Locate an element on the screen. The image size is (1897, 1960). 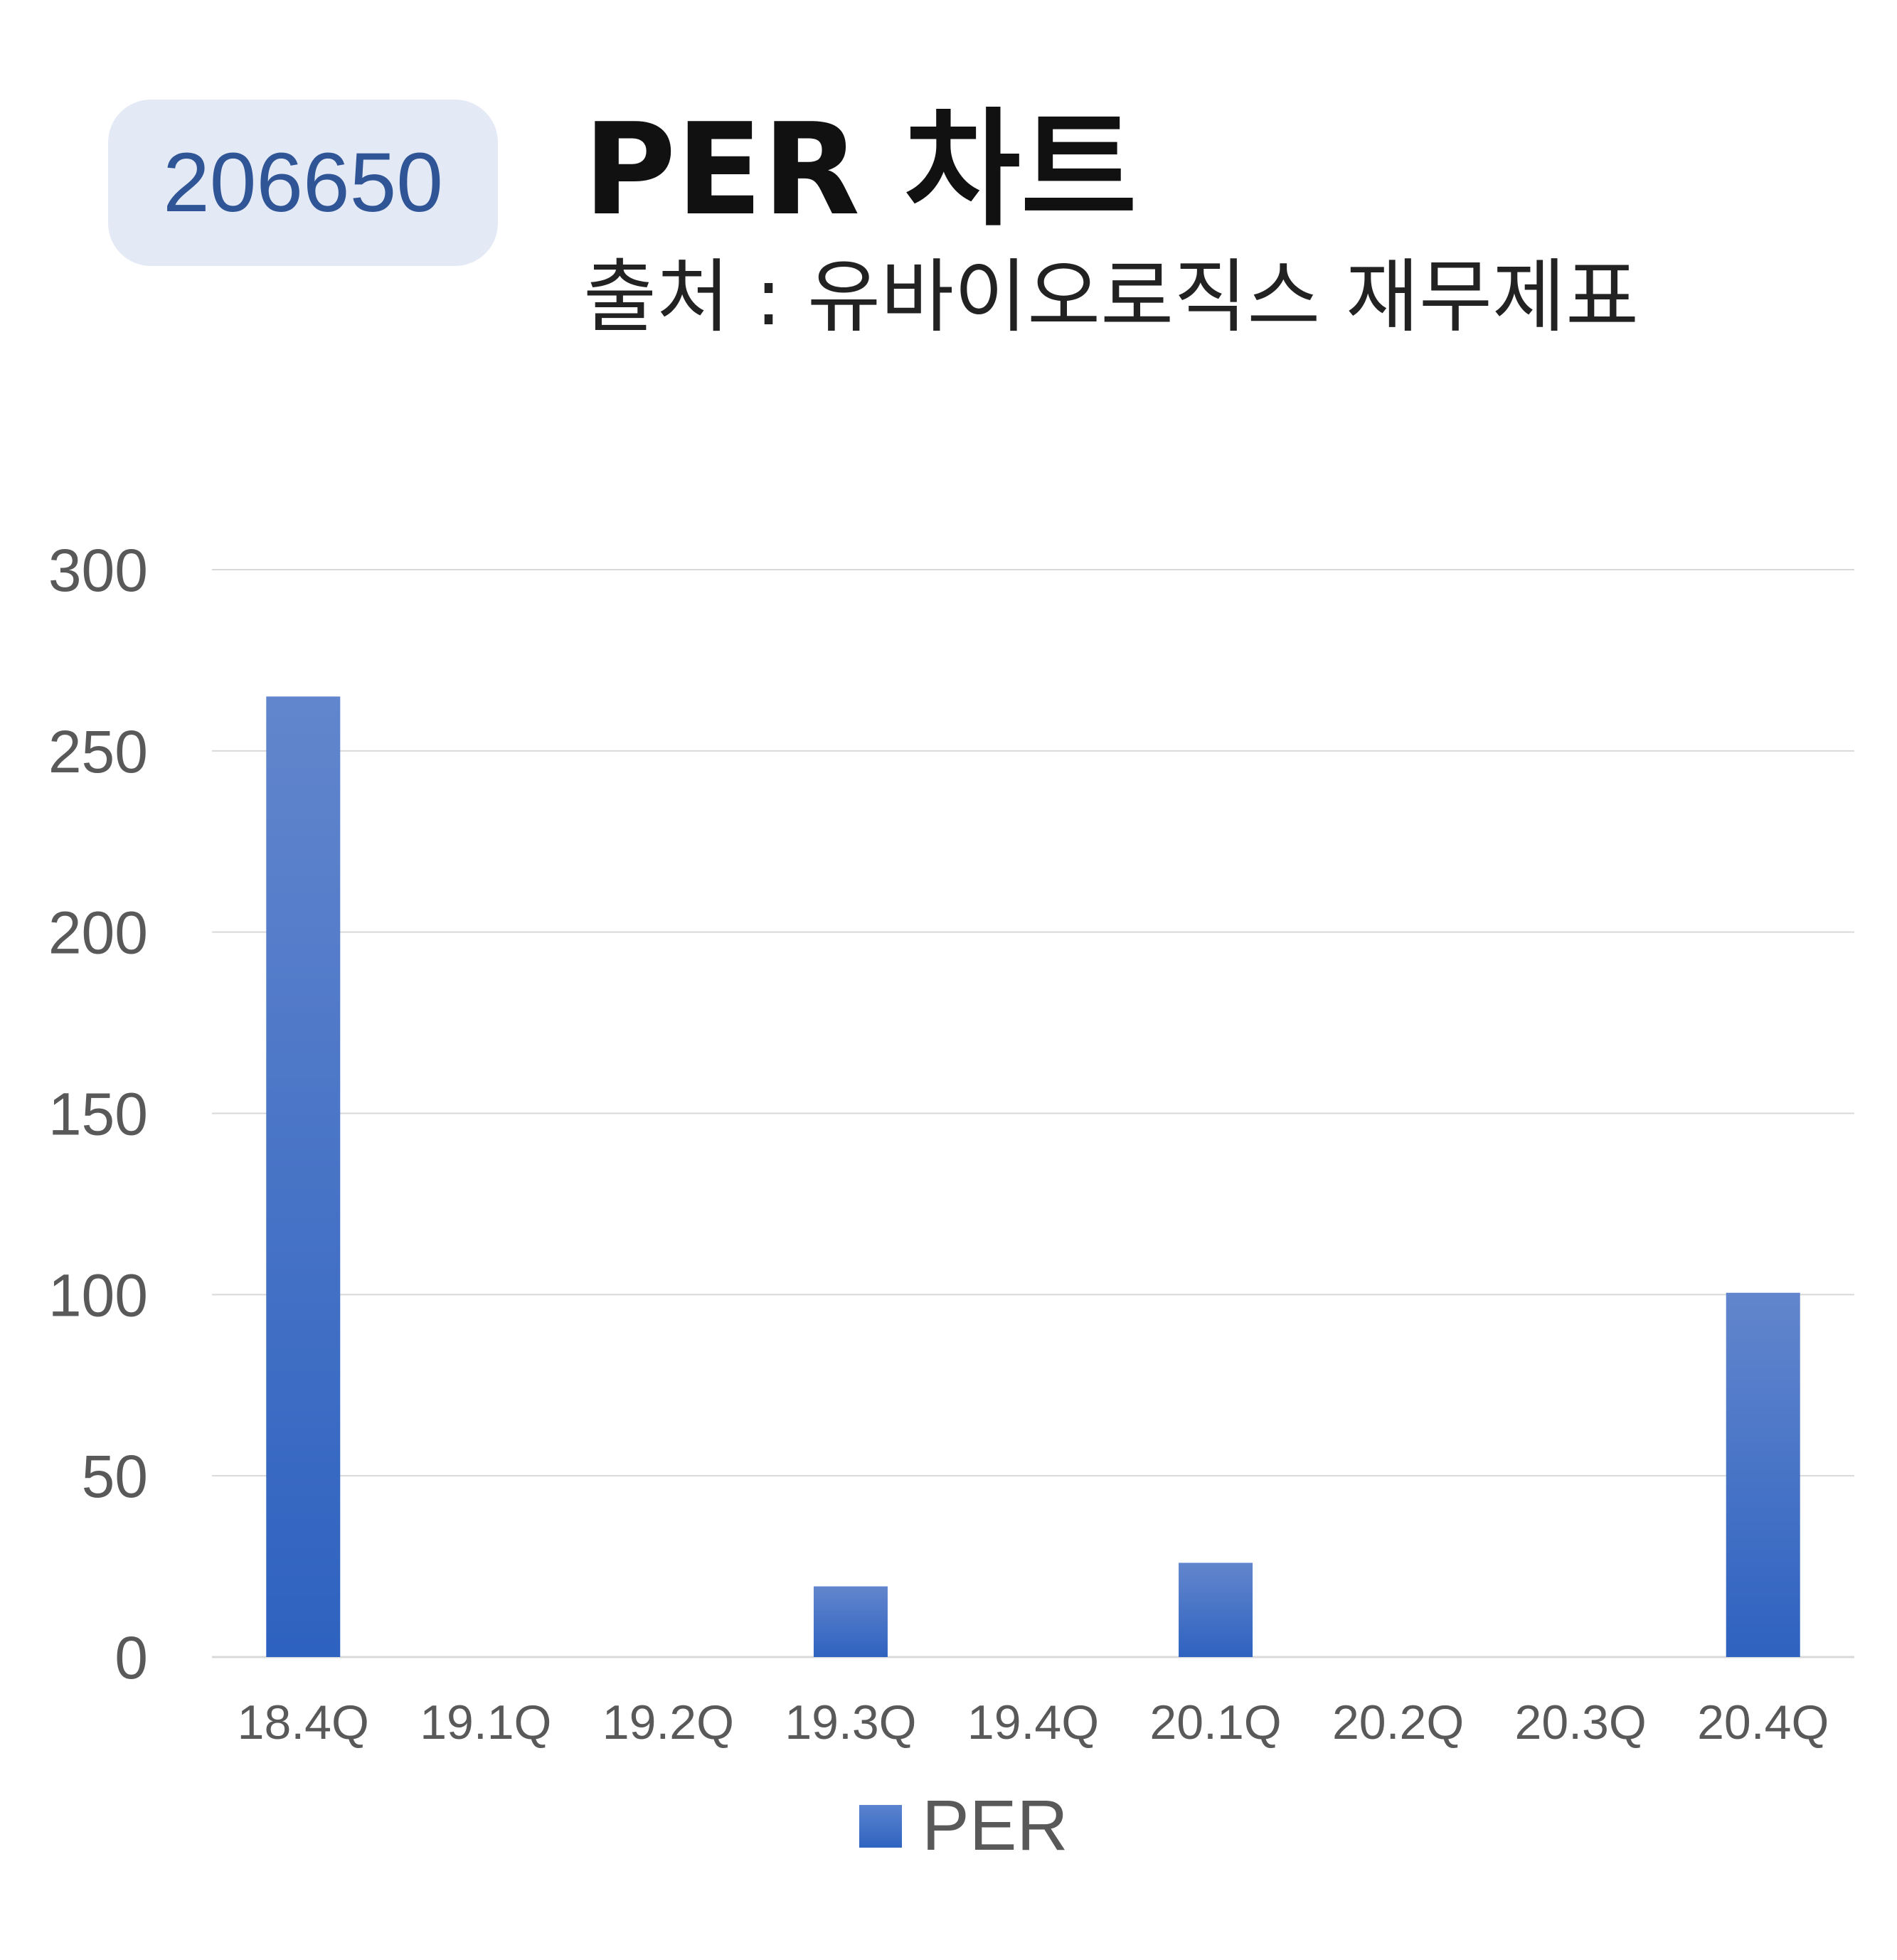
legend-swatch is located at coordinates (881, 1826).